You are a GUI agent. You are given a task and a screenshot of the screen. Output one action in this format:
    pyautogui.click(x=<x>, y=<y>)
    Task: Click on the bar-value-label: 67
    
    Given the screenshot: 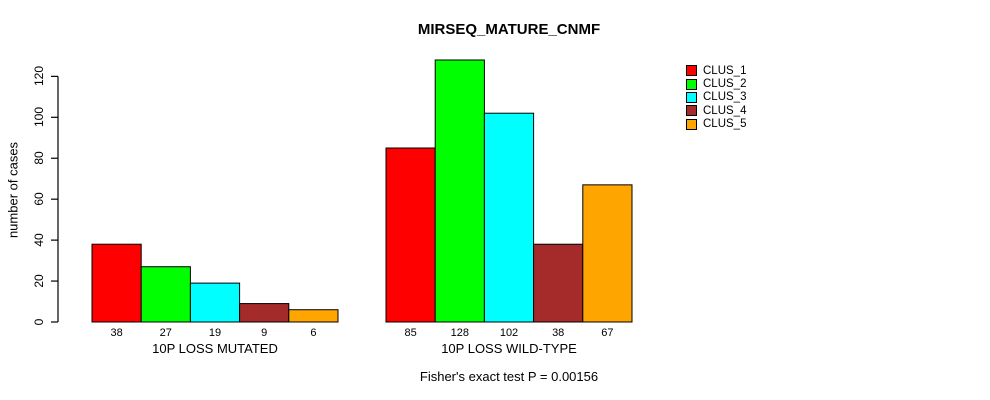 What is the action you would take?
    pyautogui.click(x=607, y=333)
    